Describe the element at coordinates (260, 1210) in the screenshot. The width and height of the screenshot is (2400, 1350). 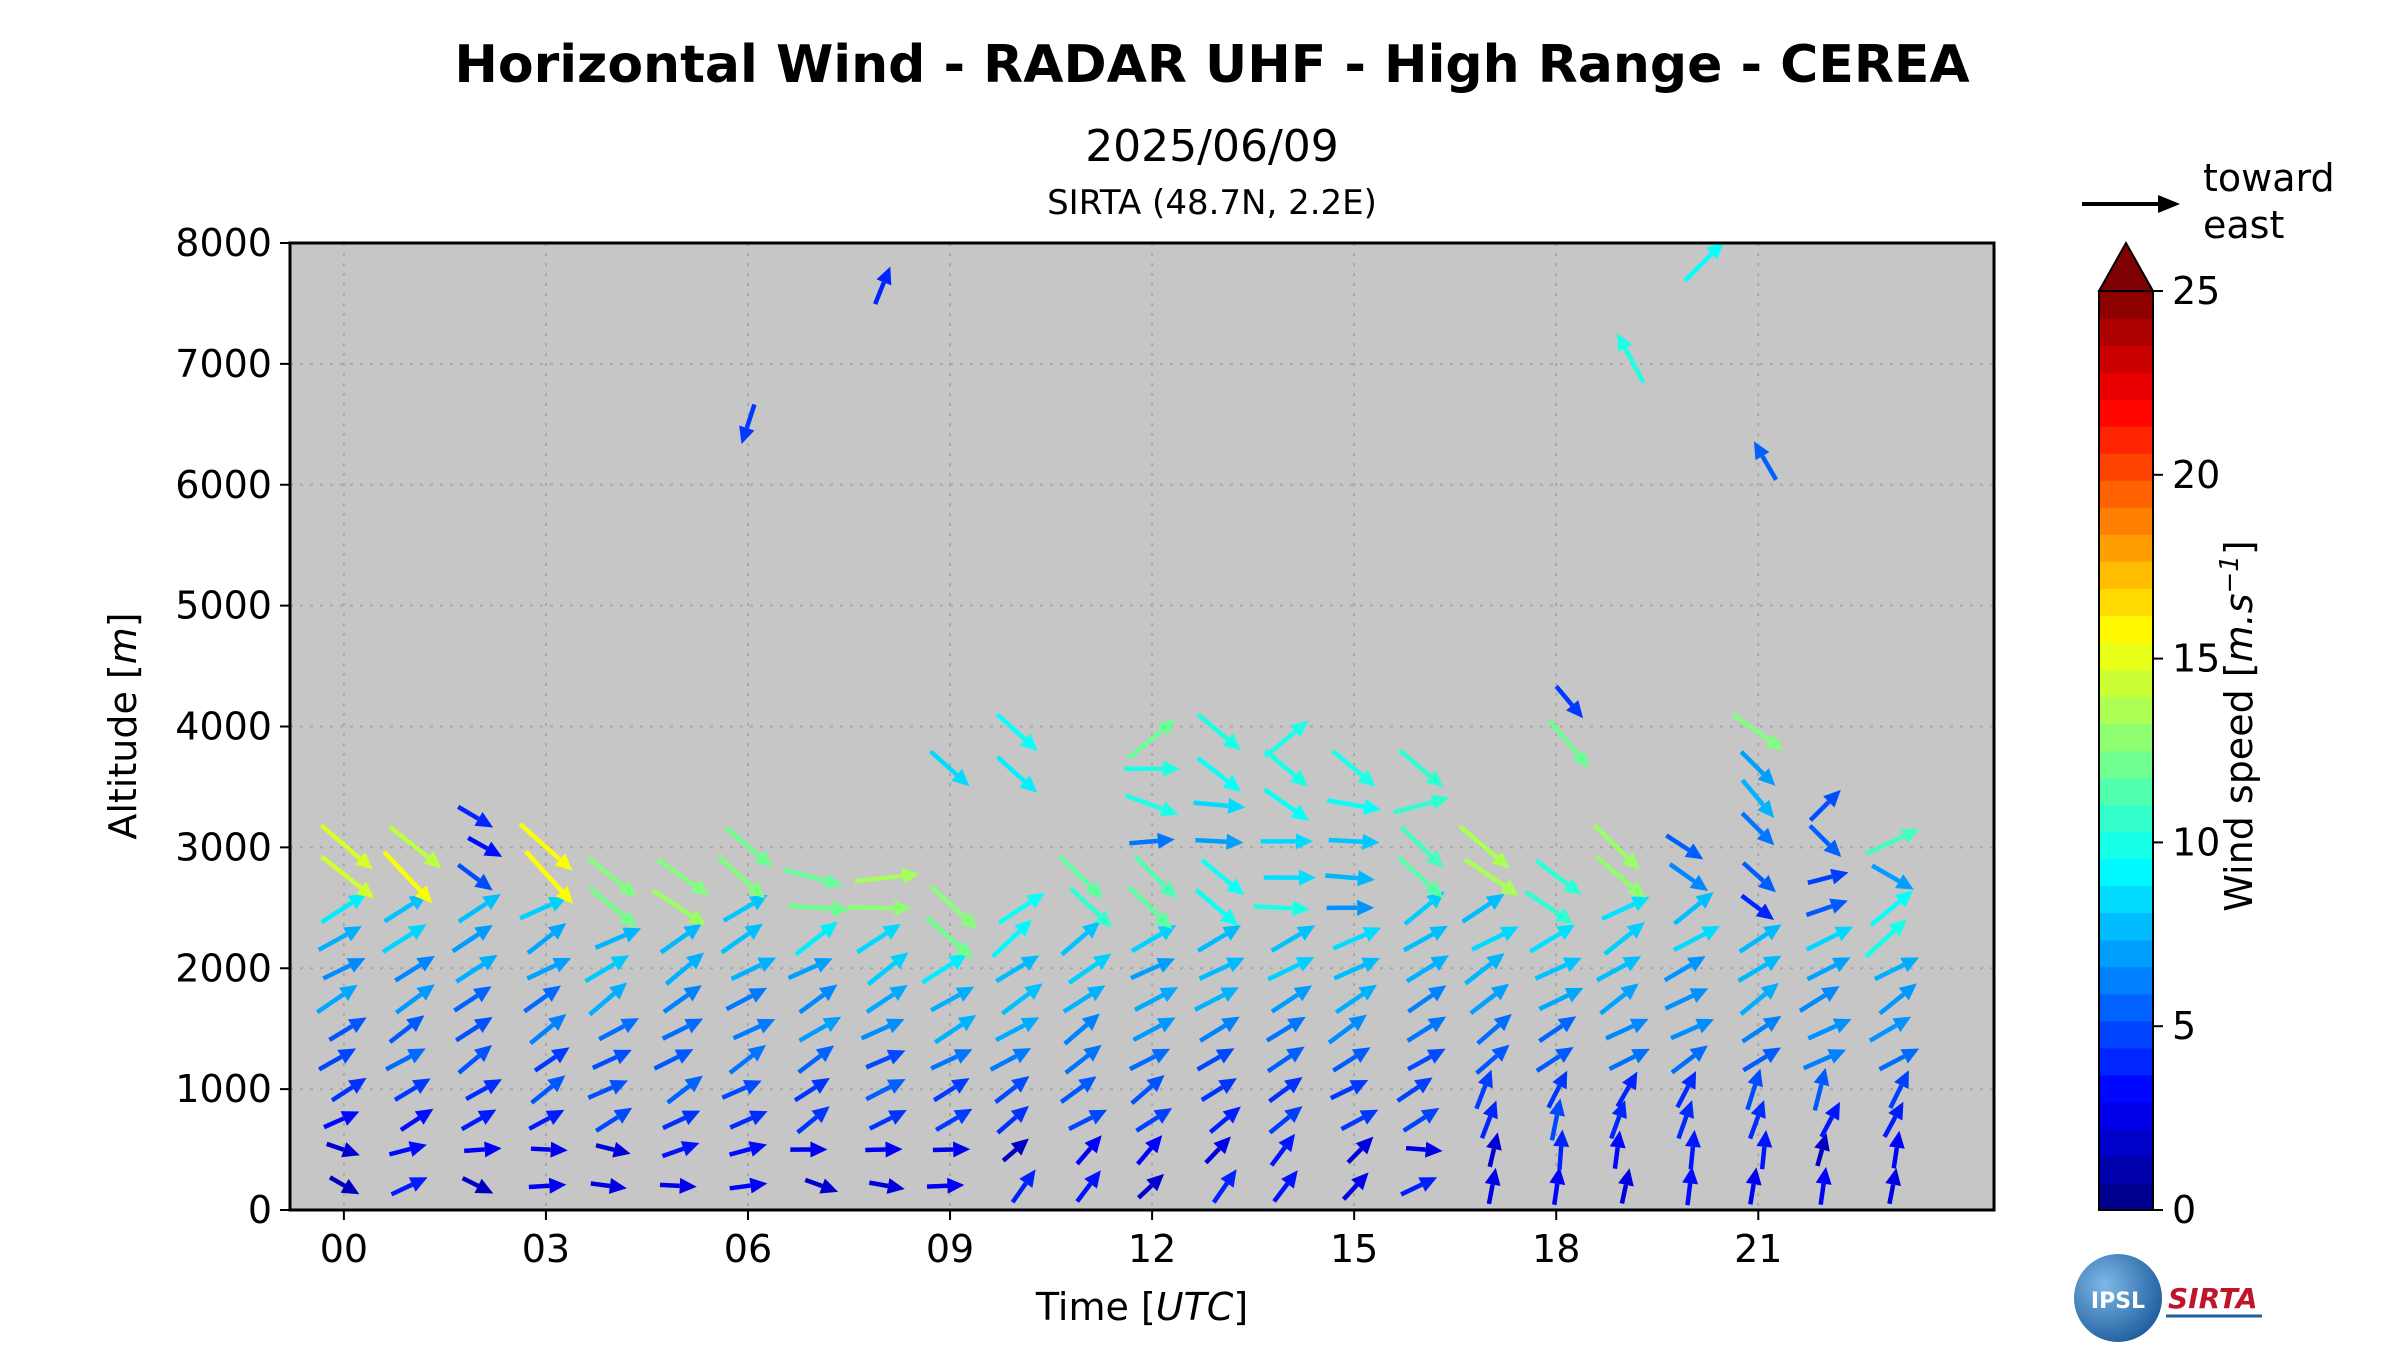
I see `y-tick-label: 0` at that location.